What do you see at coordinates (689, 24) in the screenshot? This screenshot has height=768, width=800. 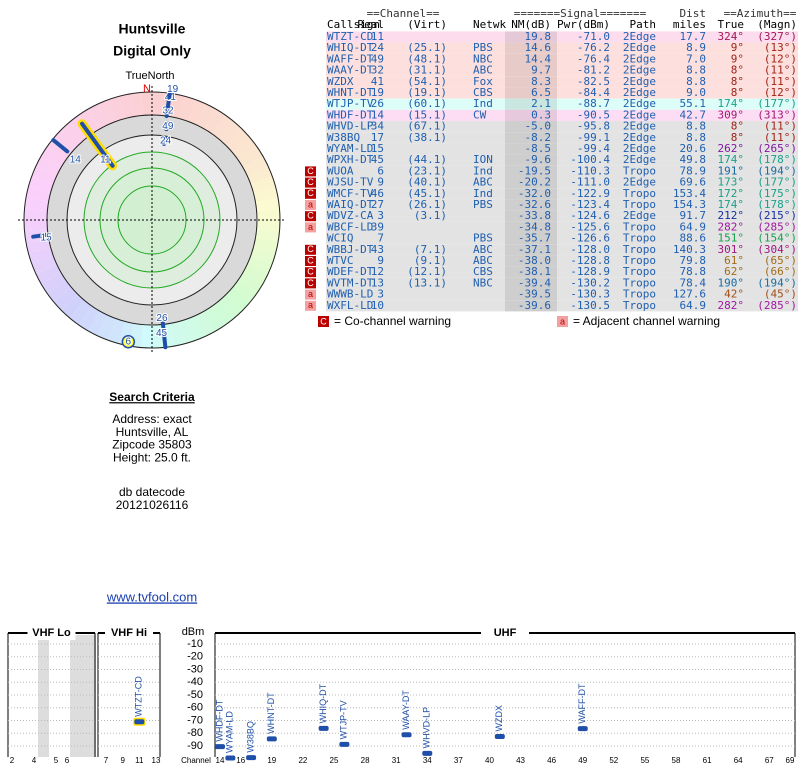 I see `column-header: miles` at bounding box center [689, 24].